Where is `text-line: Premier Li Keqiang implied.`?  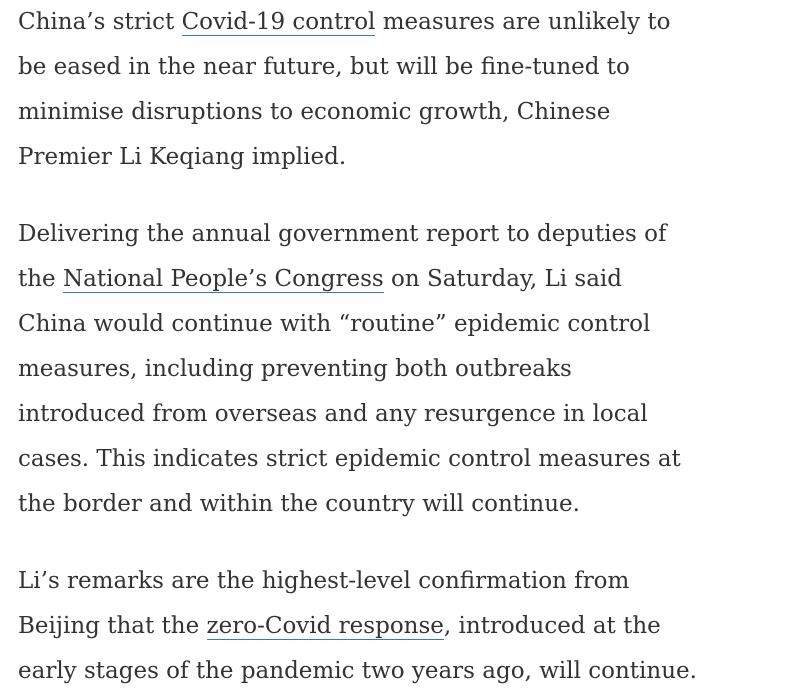 text-line: Premier Li Keqiang implied. is located at coordinates (182, 157).